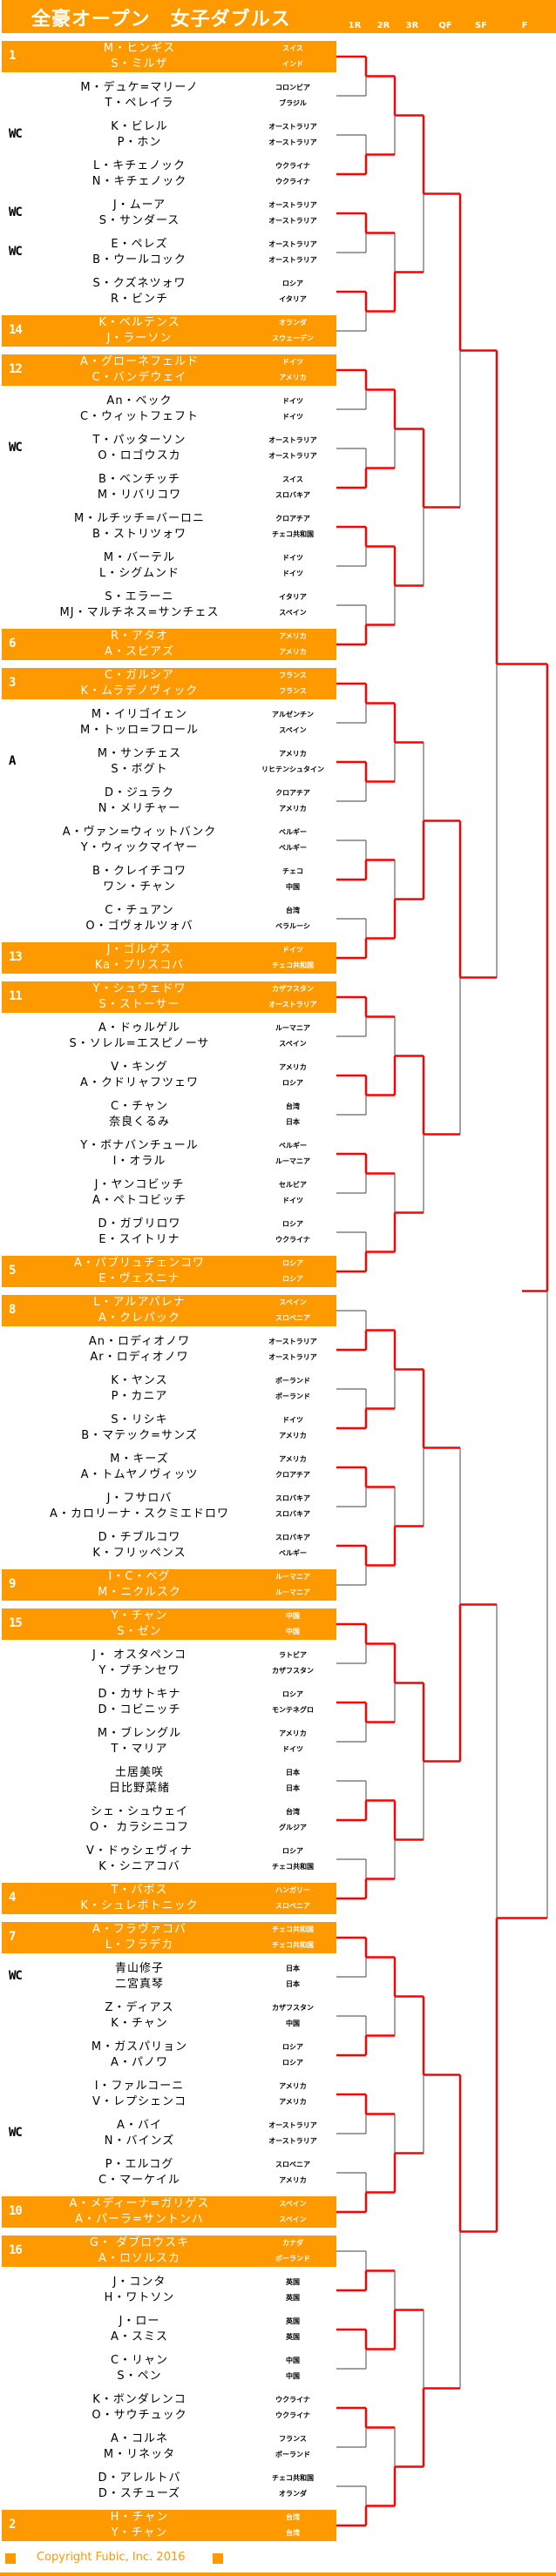 Image resolution: width=556 pixels, height=2576 pixels. What do you see at coordinates (169, 723) in the screenshot?
I see `team-row: M・イリゴイェン アルゼンチン M・トッロ=フロール スペイン` at bounding box center [169, 723].